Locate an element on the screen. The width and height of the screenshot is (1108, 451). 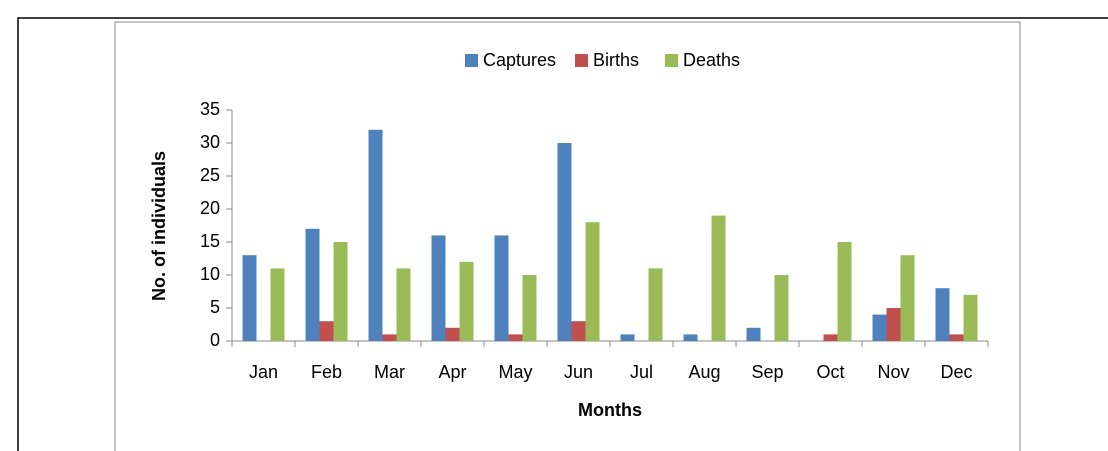
y-tick-label: 10 is located at coordinates (210, 274).